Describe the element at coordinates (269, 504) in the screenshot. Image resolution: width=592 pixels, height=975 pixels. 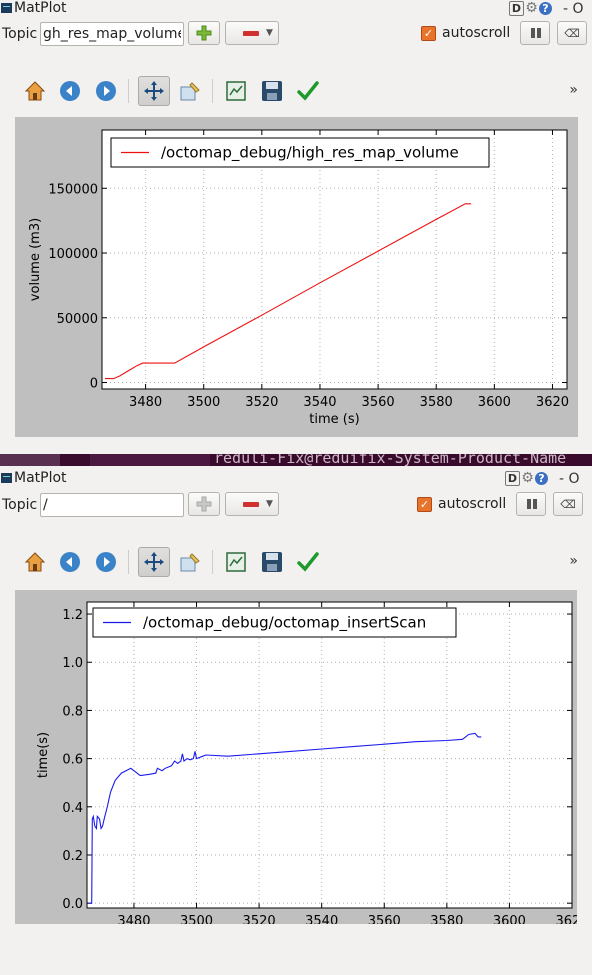
I see `chevron-down-icon: ▼` at that location.